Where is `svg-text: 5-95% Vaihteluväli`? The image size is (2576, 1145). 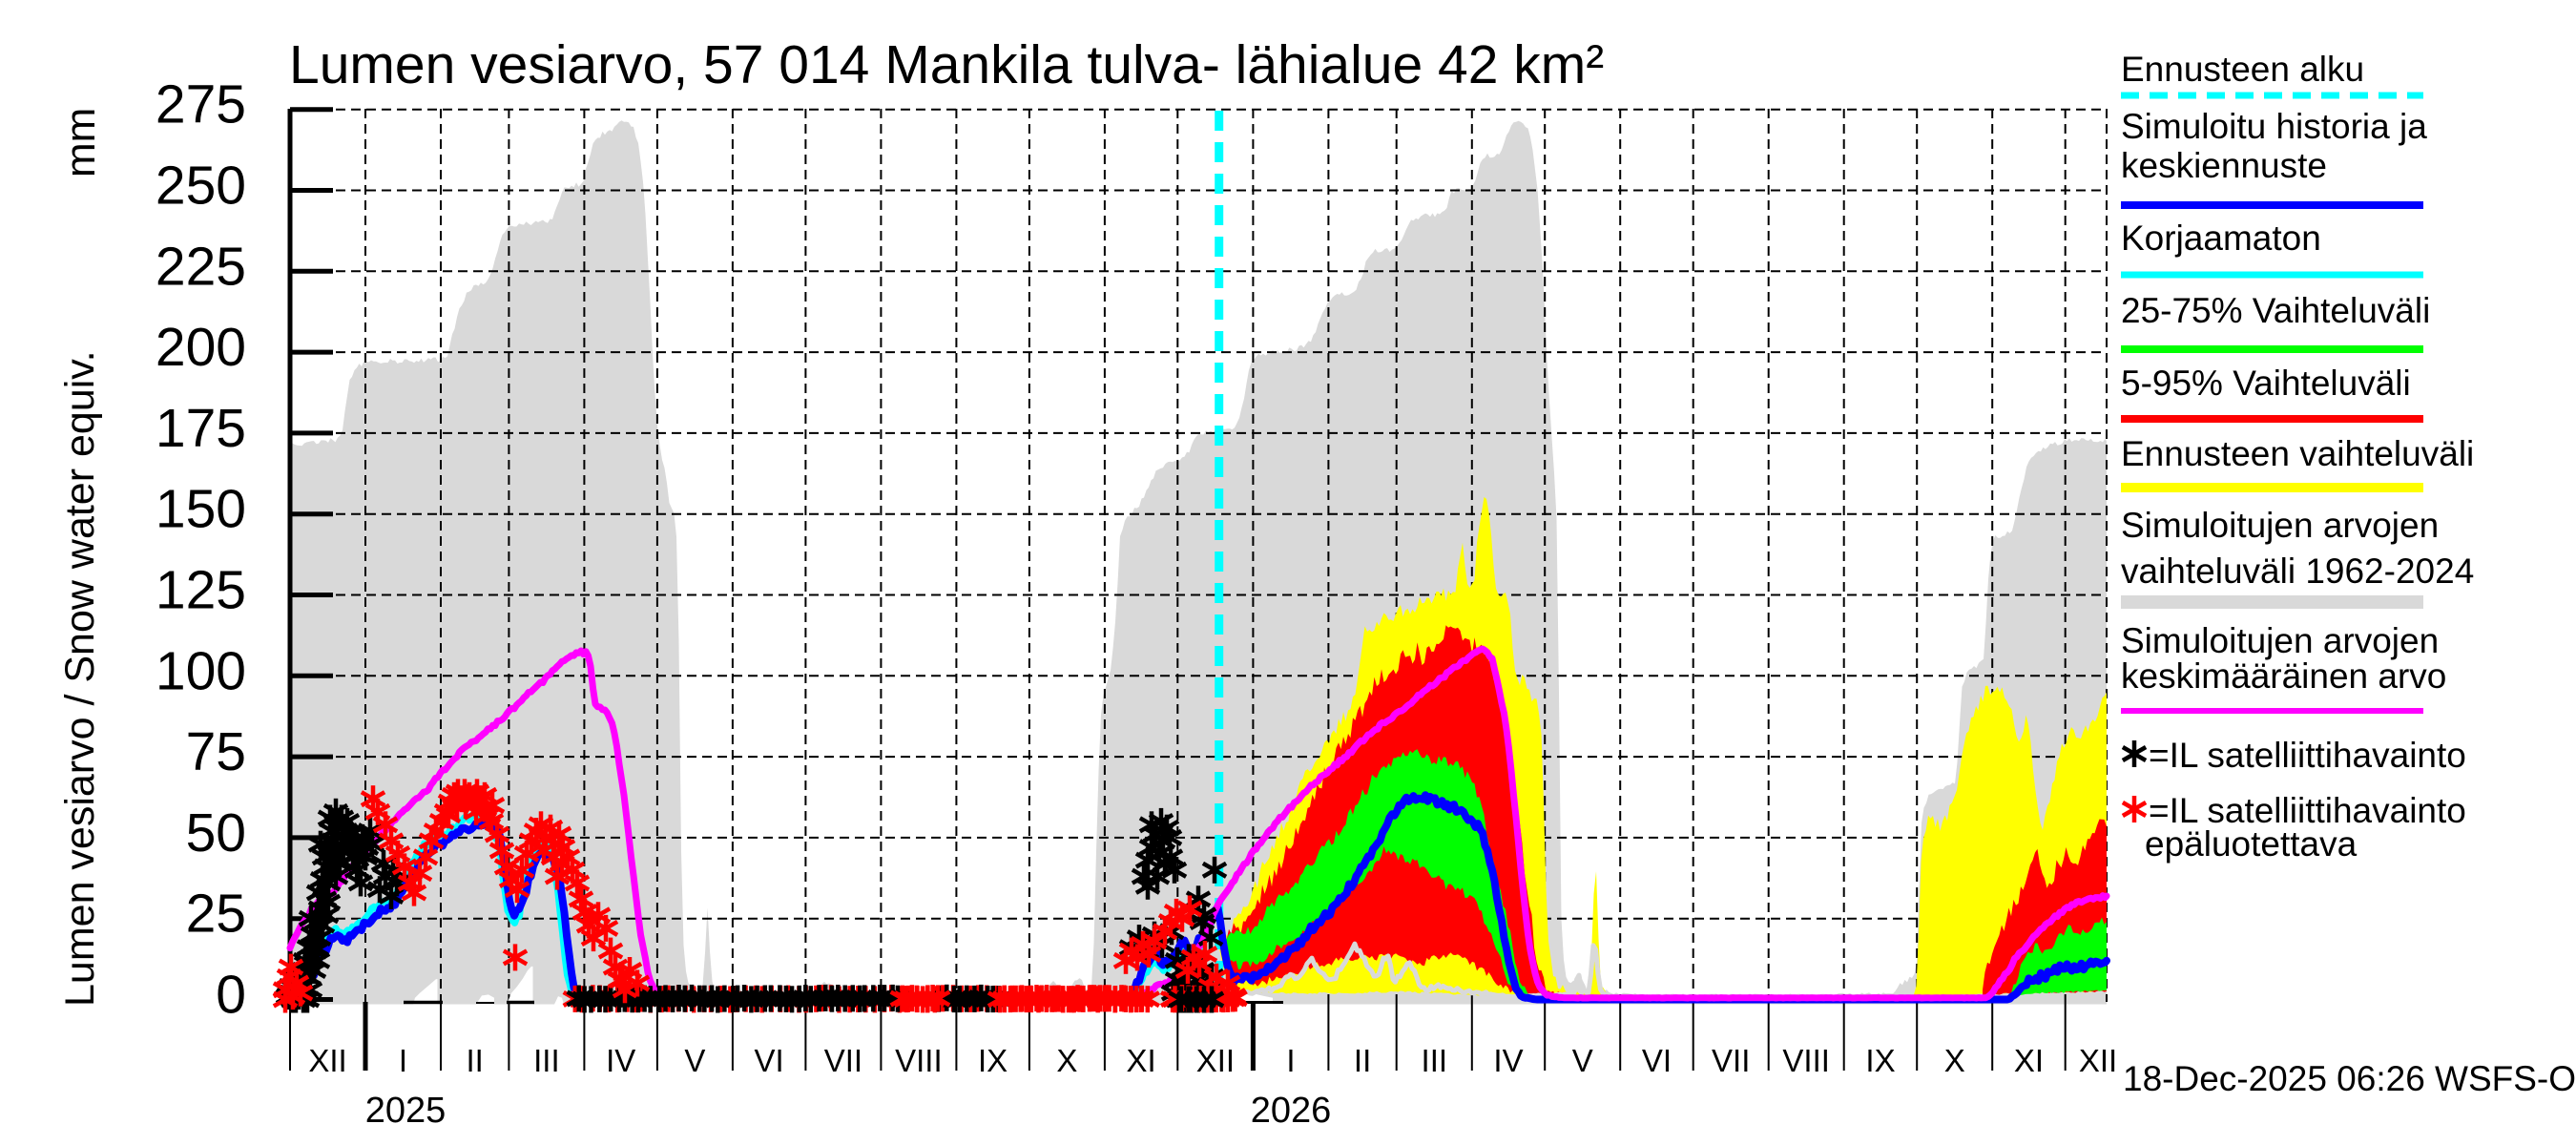 svg-text: 5-95% Vaihteluväli is located at coordinates (2266, 383).